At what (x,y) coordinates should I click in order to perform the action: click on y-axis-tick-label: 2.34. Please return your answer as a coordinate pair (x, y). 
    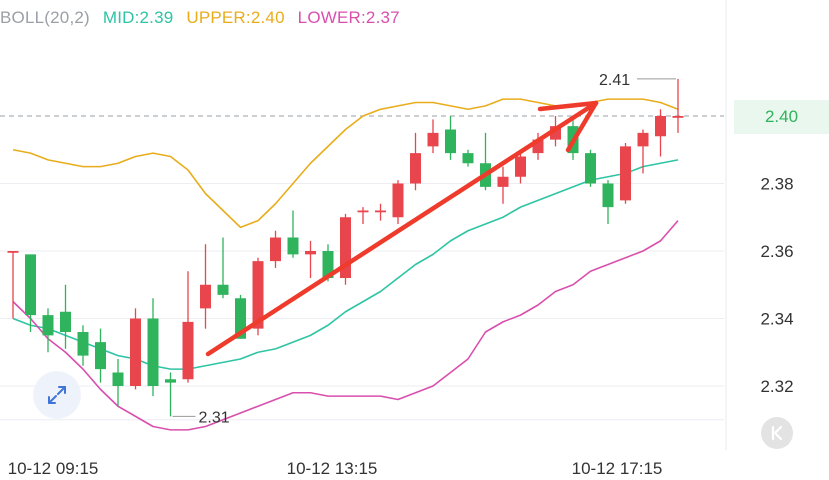
    Looking at the image, I should click on (776, 319).